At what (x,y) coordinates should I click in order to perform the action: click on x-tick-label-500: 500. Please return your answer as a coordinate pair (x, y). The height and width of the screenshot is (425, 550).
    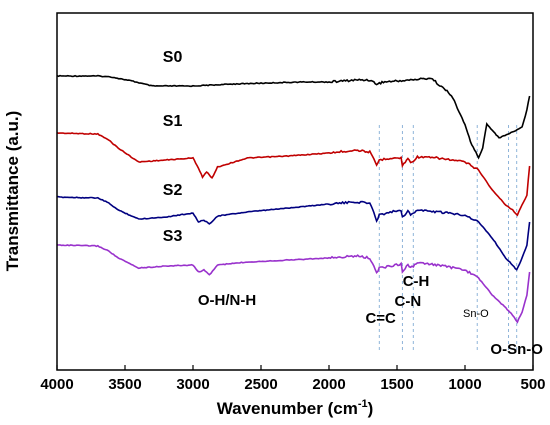
    Looking at the image, I should click on (532, 384).